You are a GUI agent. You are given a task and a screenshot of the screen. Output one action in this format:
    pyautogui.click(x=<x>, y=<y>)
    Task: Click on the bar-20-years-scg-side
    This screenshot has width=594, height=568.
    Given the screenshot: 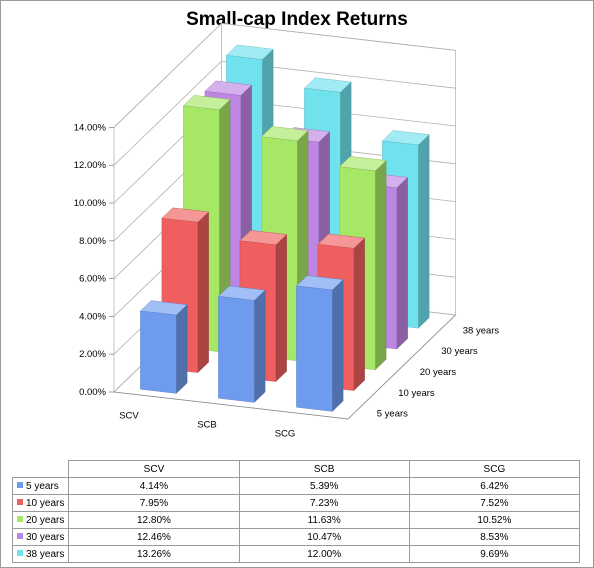 What is the action you would take?
    pyautogui.click(x=381, y=265)
    